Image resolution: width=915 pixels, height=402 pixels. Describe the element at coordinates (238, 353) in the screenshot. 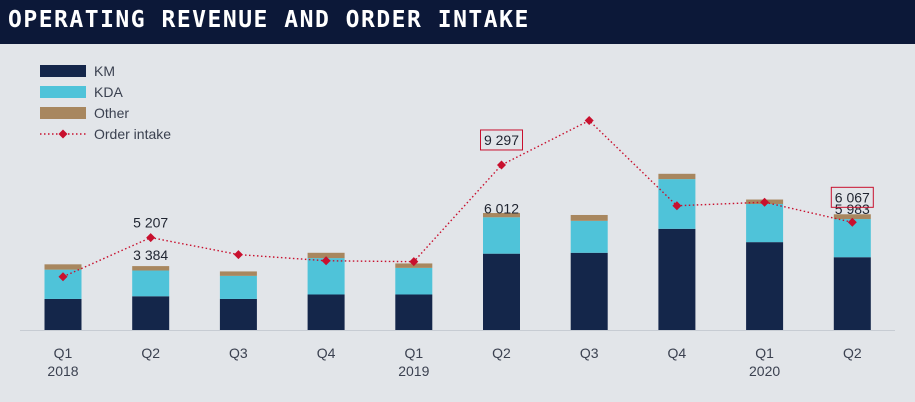

I see `x-tick-label-3: Q3` at that location.